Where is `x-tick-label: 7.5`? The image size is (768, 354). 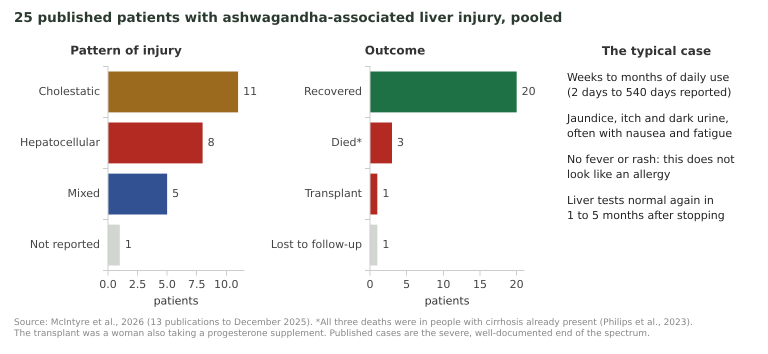 x-tick-label: 7.5 is located at coordinates (197, 285).